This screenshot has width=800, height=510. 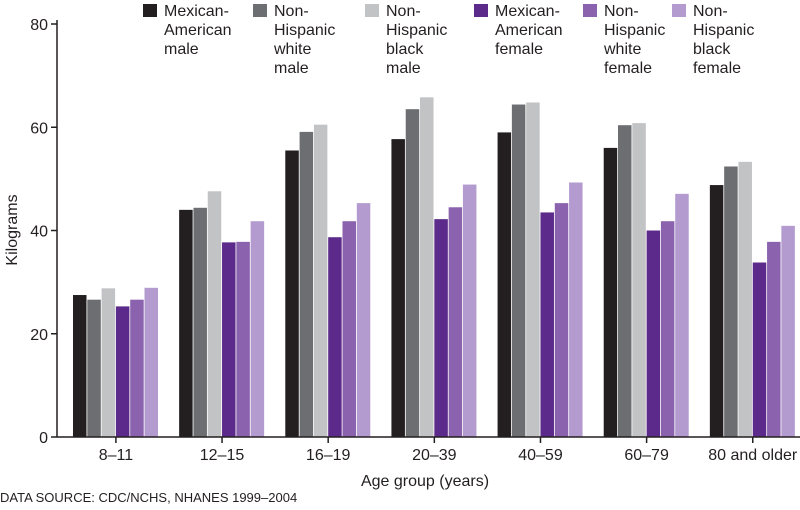 I want to click on x-tick-label: 20–39, so click(x=434, y=455).